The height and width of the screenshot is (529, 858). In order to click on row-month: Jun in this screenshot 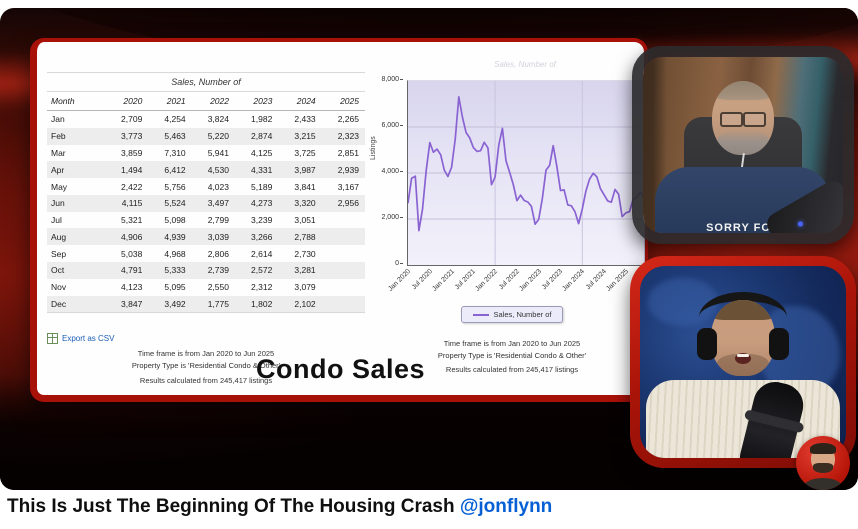, I will do `click(58, 203)`.